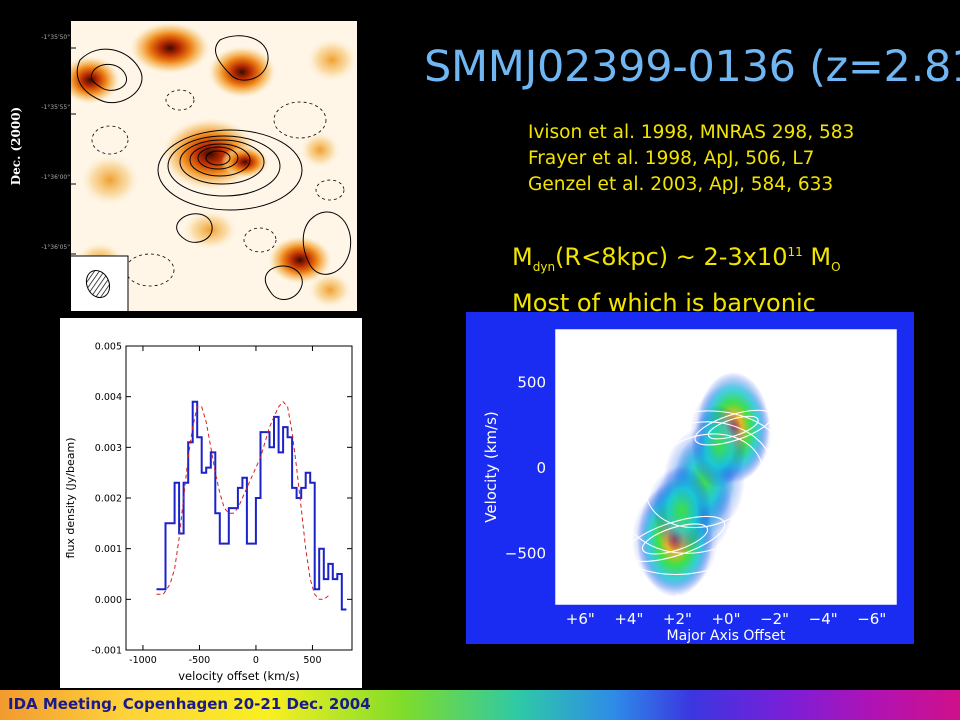 Image resolution: width=960 pixels, height=720 pixels. I want to click on hatched-ellipse-beam-icon, so click(98, 284).